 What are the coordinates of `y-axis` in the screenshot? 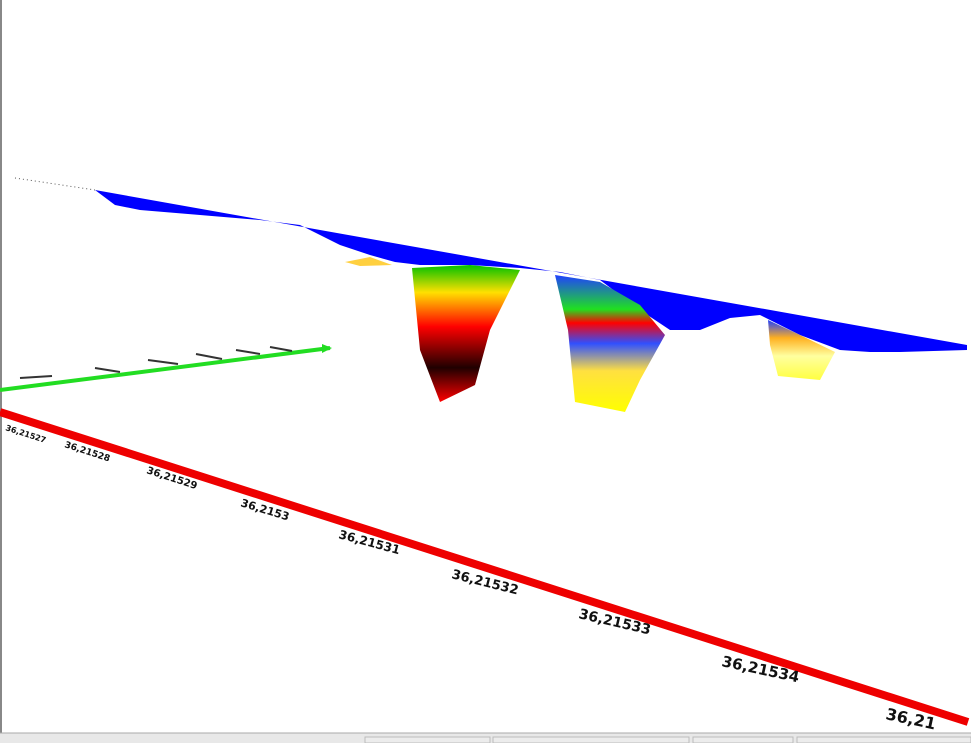 It's located at (165, 369).